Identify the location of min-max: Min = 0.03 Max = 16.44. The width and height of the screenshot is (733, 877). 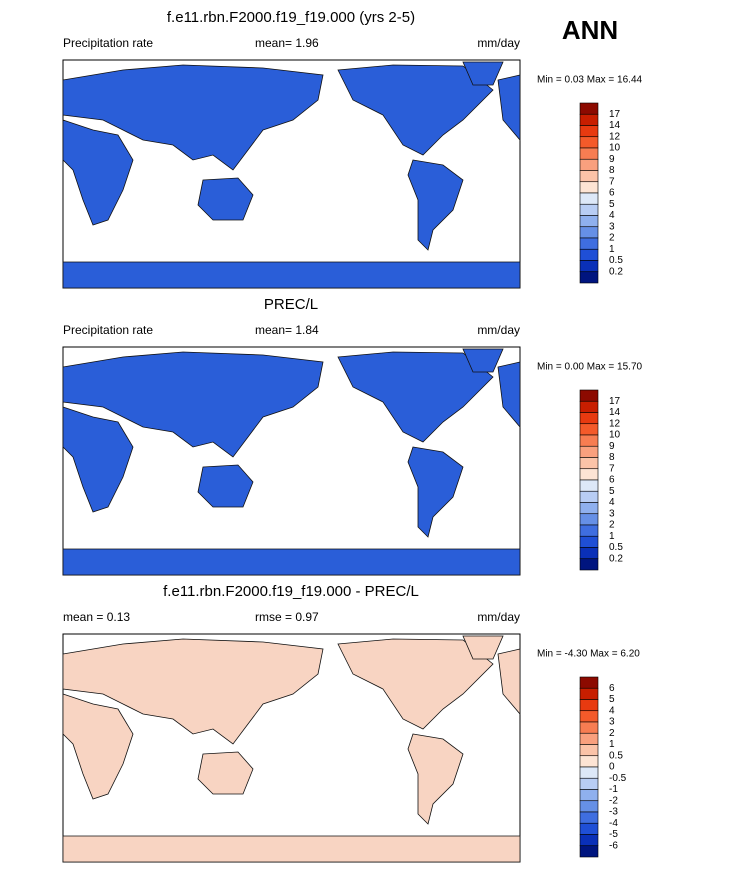
(590, 80).